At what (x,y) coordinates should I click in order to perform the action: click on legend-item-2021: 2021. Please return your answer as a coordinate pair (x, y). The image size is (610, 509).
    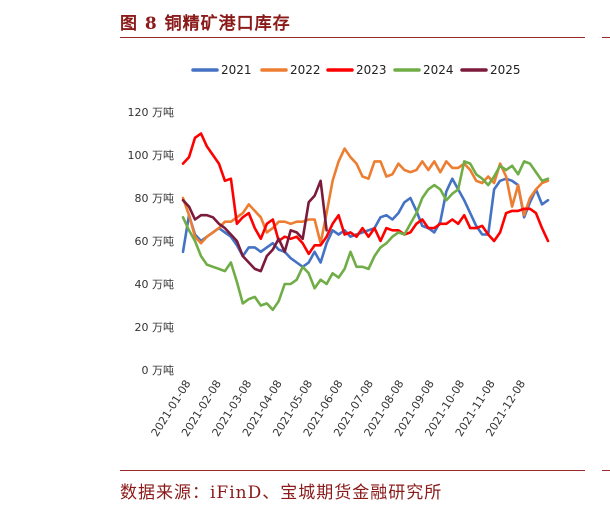
    Looking at the image, I should click on (221, 70).